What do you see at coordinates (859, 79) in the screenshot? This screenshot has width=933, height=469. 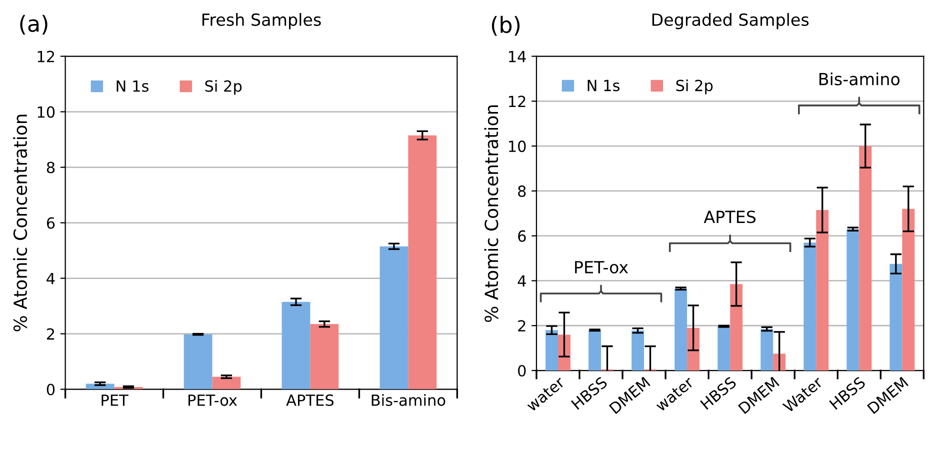 I see `annotation: Bis-amino` at bounding box center [859, 79].